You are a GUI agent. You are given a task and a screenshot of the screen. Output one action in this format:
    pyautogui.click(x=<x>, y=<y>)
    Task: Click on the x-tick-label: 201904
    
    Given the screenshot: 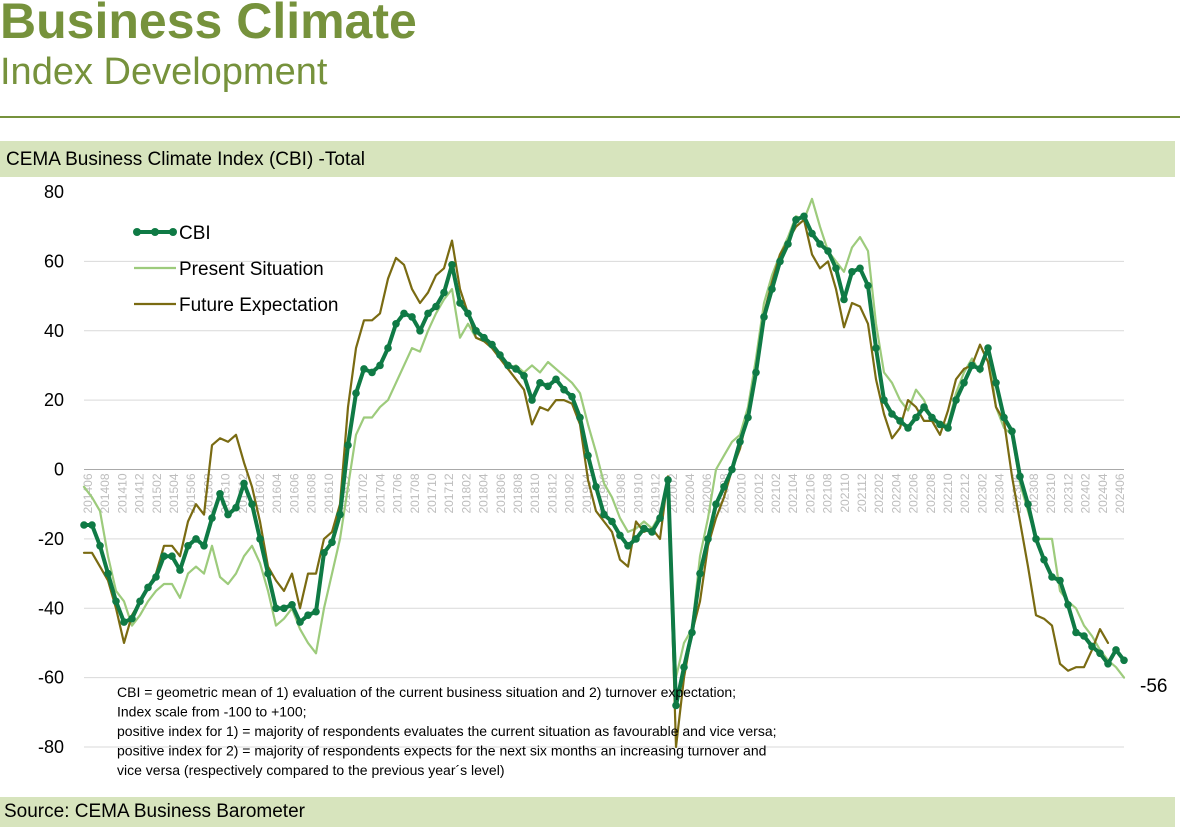 What is the action you would take?
    pyautogui.click(x=587, y=493)
    